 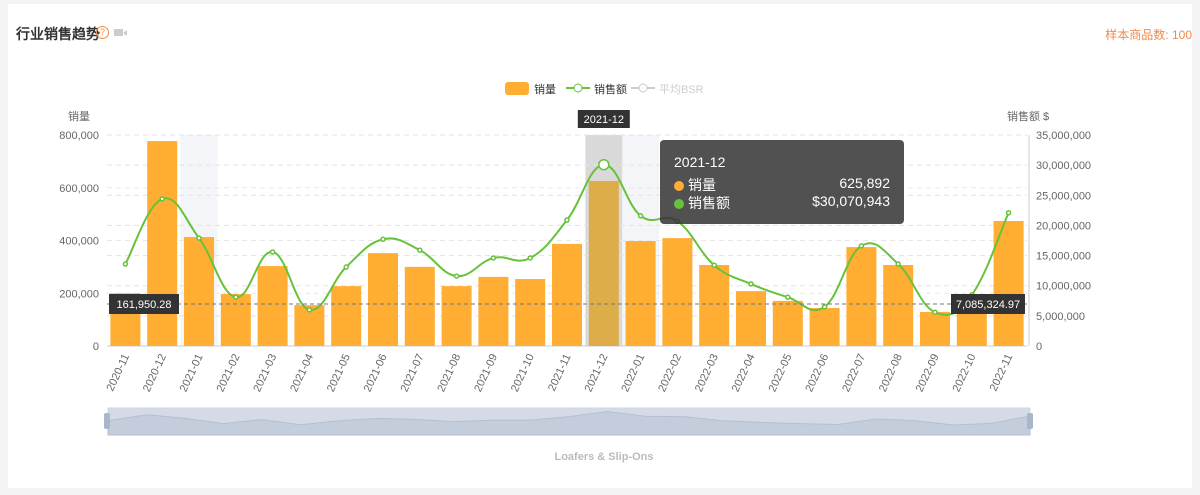 What do you see at coordinates (265, 373) in the screenshot?
I see `x-tick: 2021-03` at bounding box center [265, 373].